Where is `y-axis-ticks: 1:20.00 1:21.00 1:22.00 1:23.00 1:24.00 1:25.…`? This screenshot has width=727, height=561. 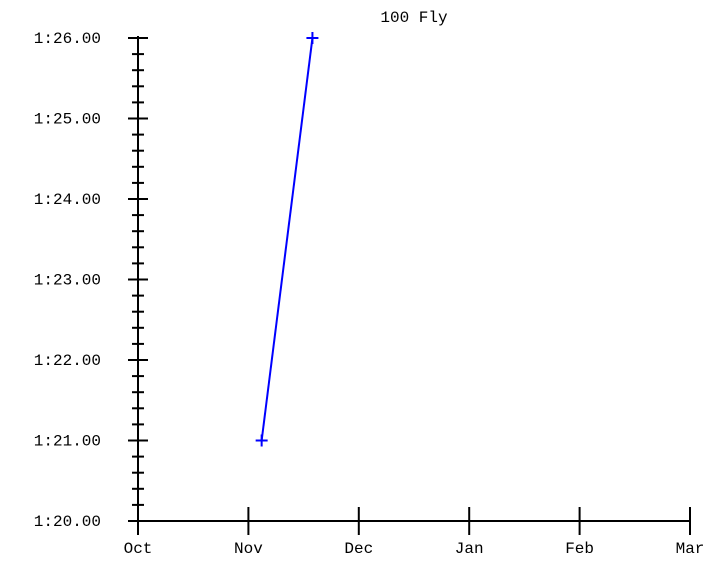 y-axis-ticks: 1:20.00 1:21.00 1:22.00 1:23.00 1:24.00 1:25.… is located at coordinates (91, 280).